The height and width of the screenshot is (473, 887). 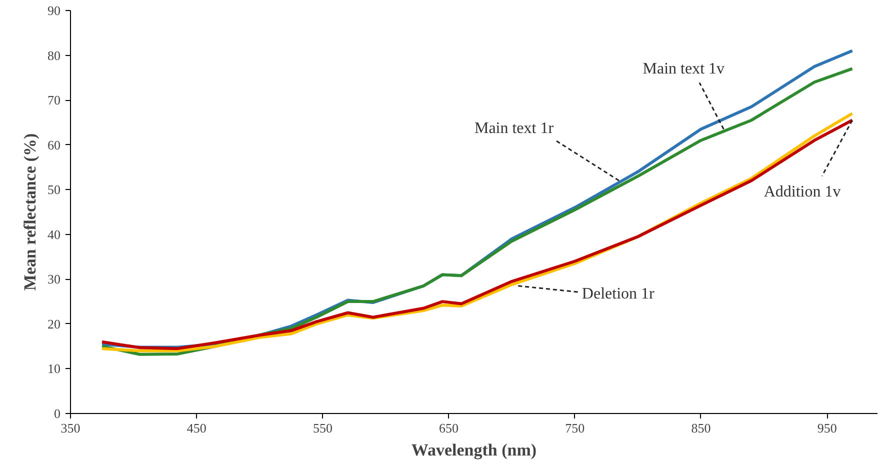 What do you see at coordinates (54, 55) in the screenshot?
I see `y-tick-label: 80` at bounding box center [54, 55].